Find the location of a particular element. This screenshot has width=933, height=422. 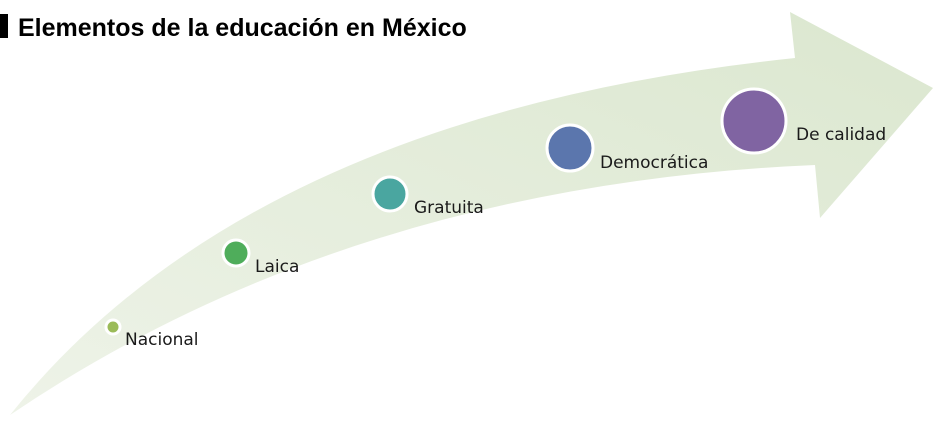

title-marker is located at coordinates (4, 26).